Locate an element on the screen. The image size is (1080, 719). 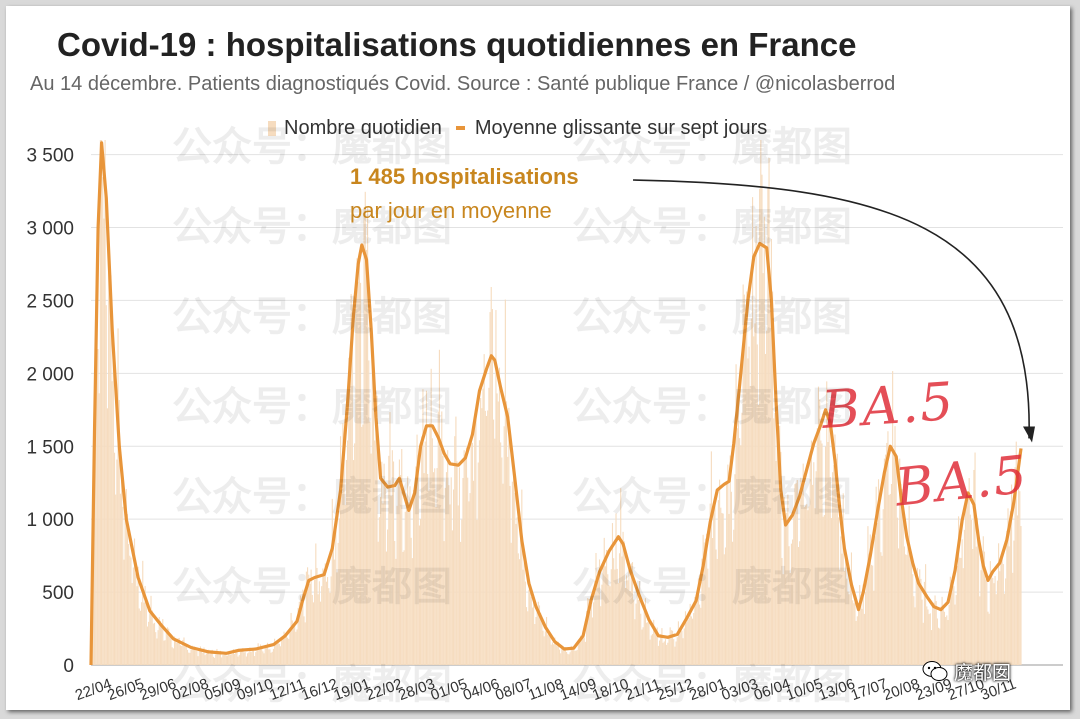
corner-watermark: 魔都囡 is located at coordinates (992, 671).